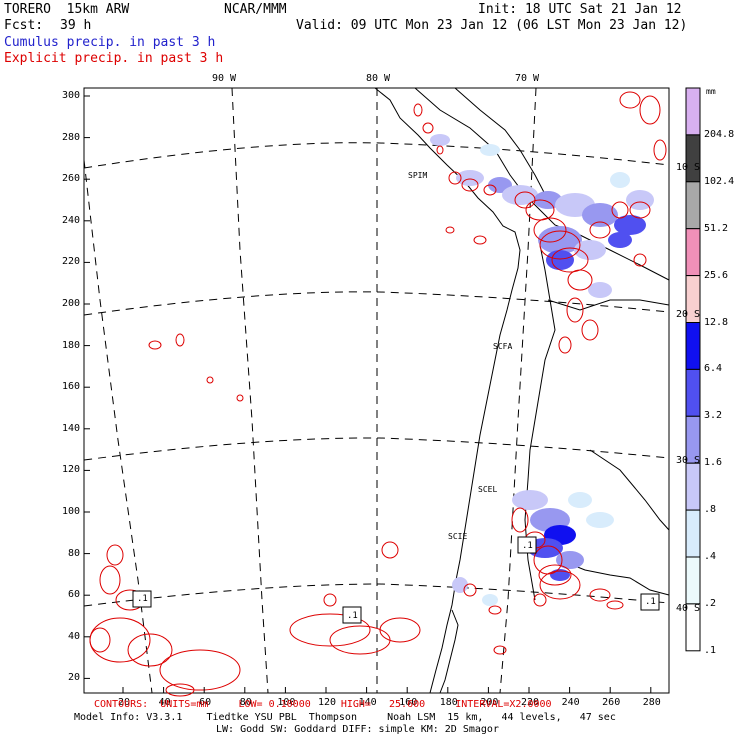  I want to click on y-tick-label: 240, so click(70, 220).